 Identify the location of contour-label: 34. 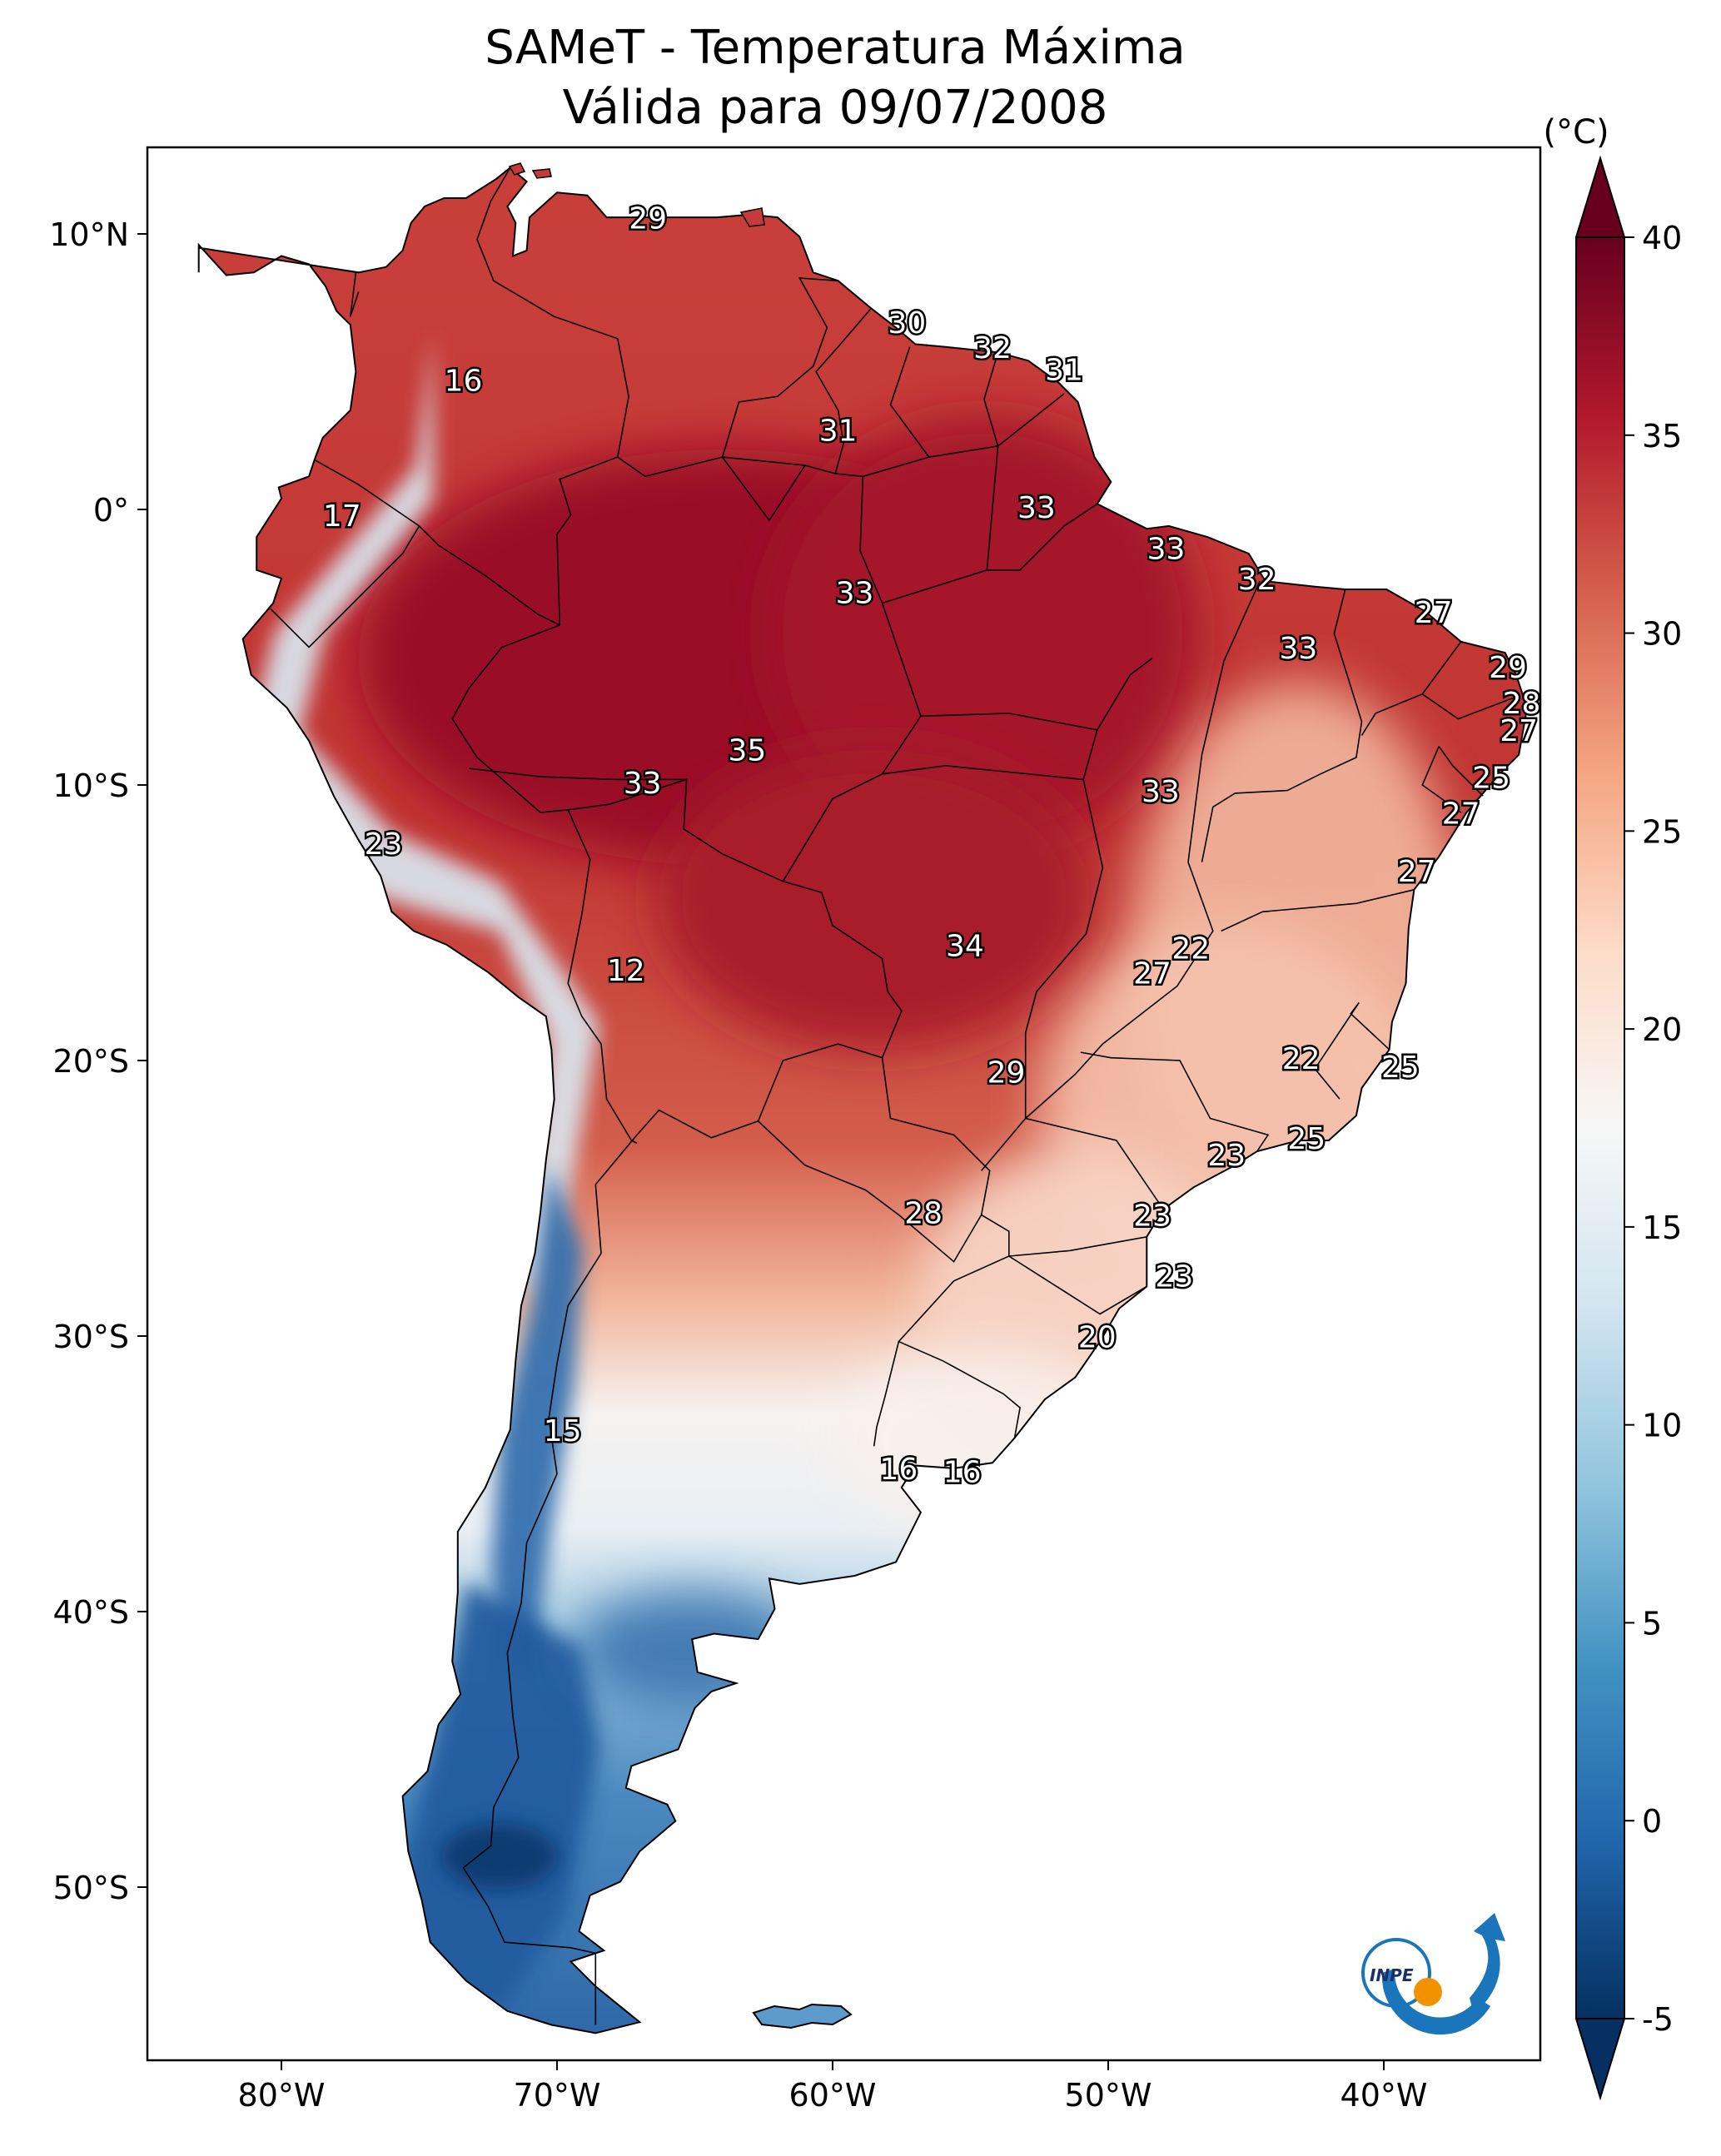
(965, 946).